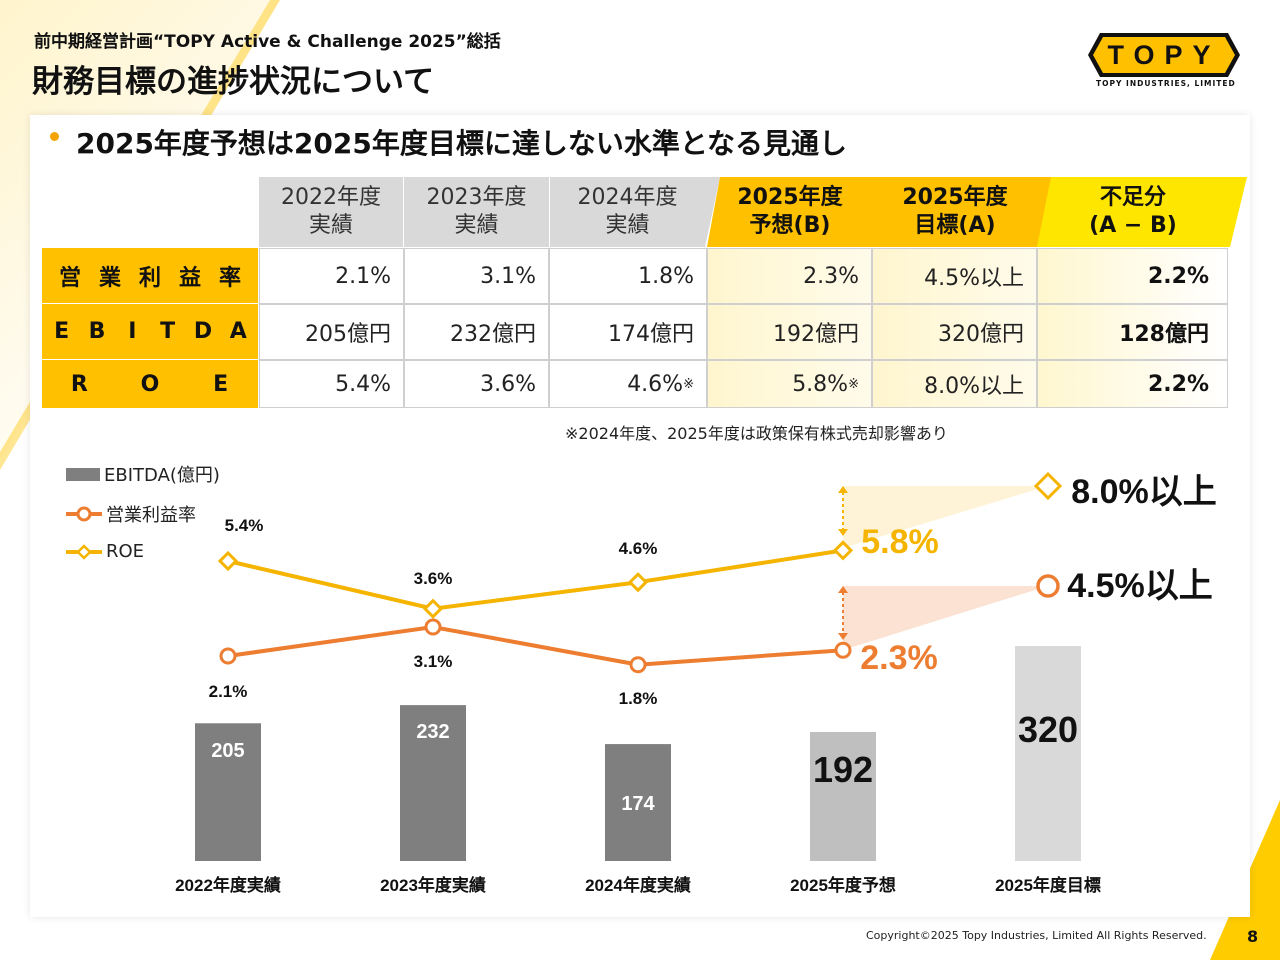  Describe the element at coordinates (843, 885) in the screenshot. I see `x-axis-category-label: 2025年度予想` at that location.